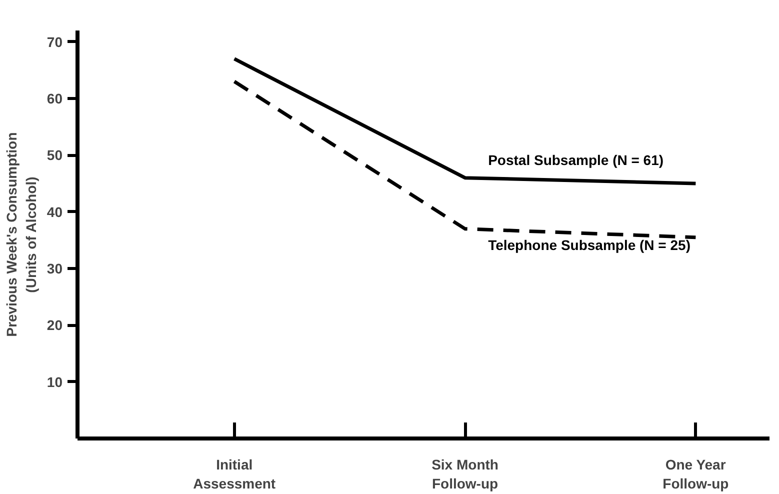 The width and height of the screenshot is (779, 494). Describe the element at coordinates (54, 212) in the screenshot. I see `y-tick-label: 40` at that location.